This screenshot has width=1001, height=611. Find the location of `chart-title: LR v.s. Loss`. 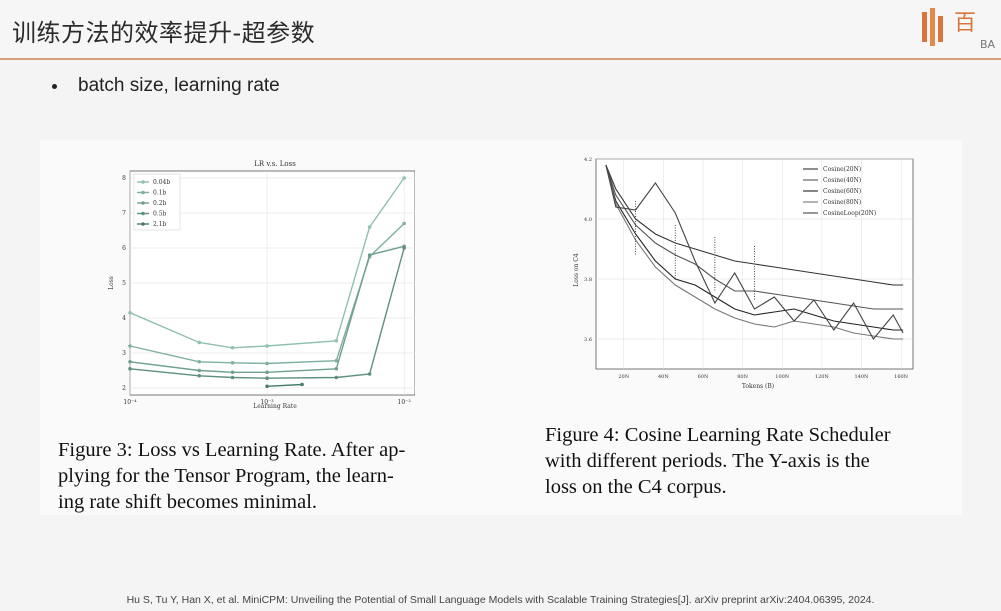

chart-title: LR v.s. Loss is located at coordinates (275, 164).